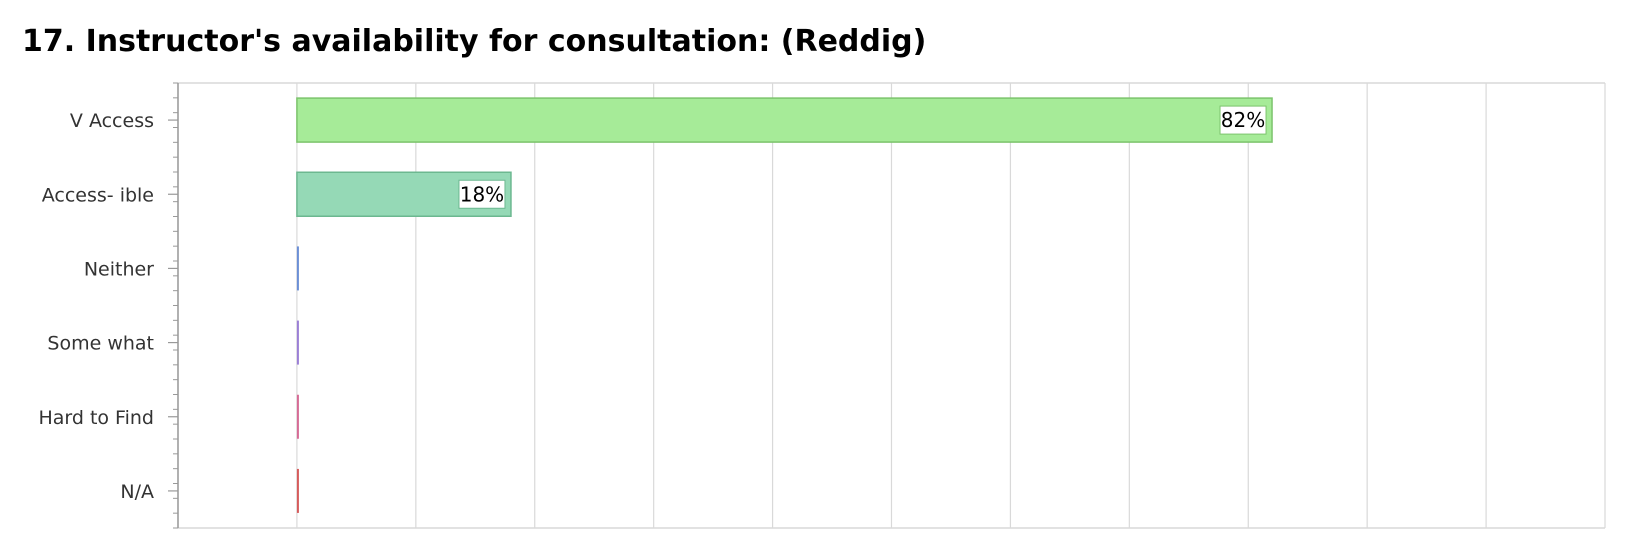  What do you see at coordinates (173, 305) in the screenshot?
I see `y-axis` at bounding box center [173, 305].